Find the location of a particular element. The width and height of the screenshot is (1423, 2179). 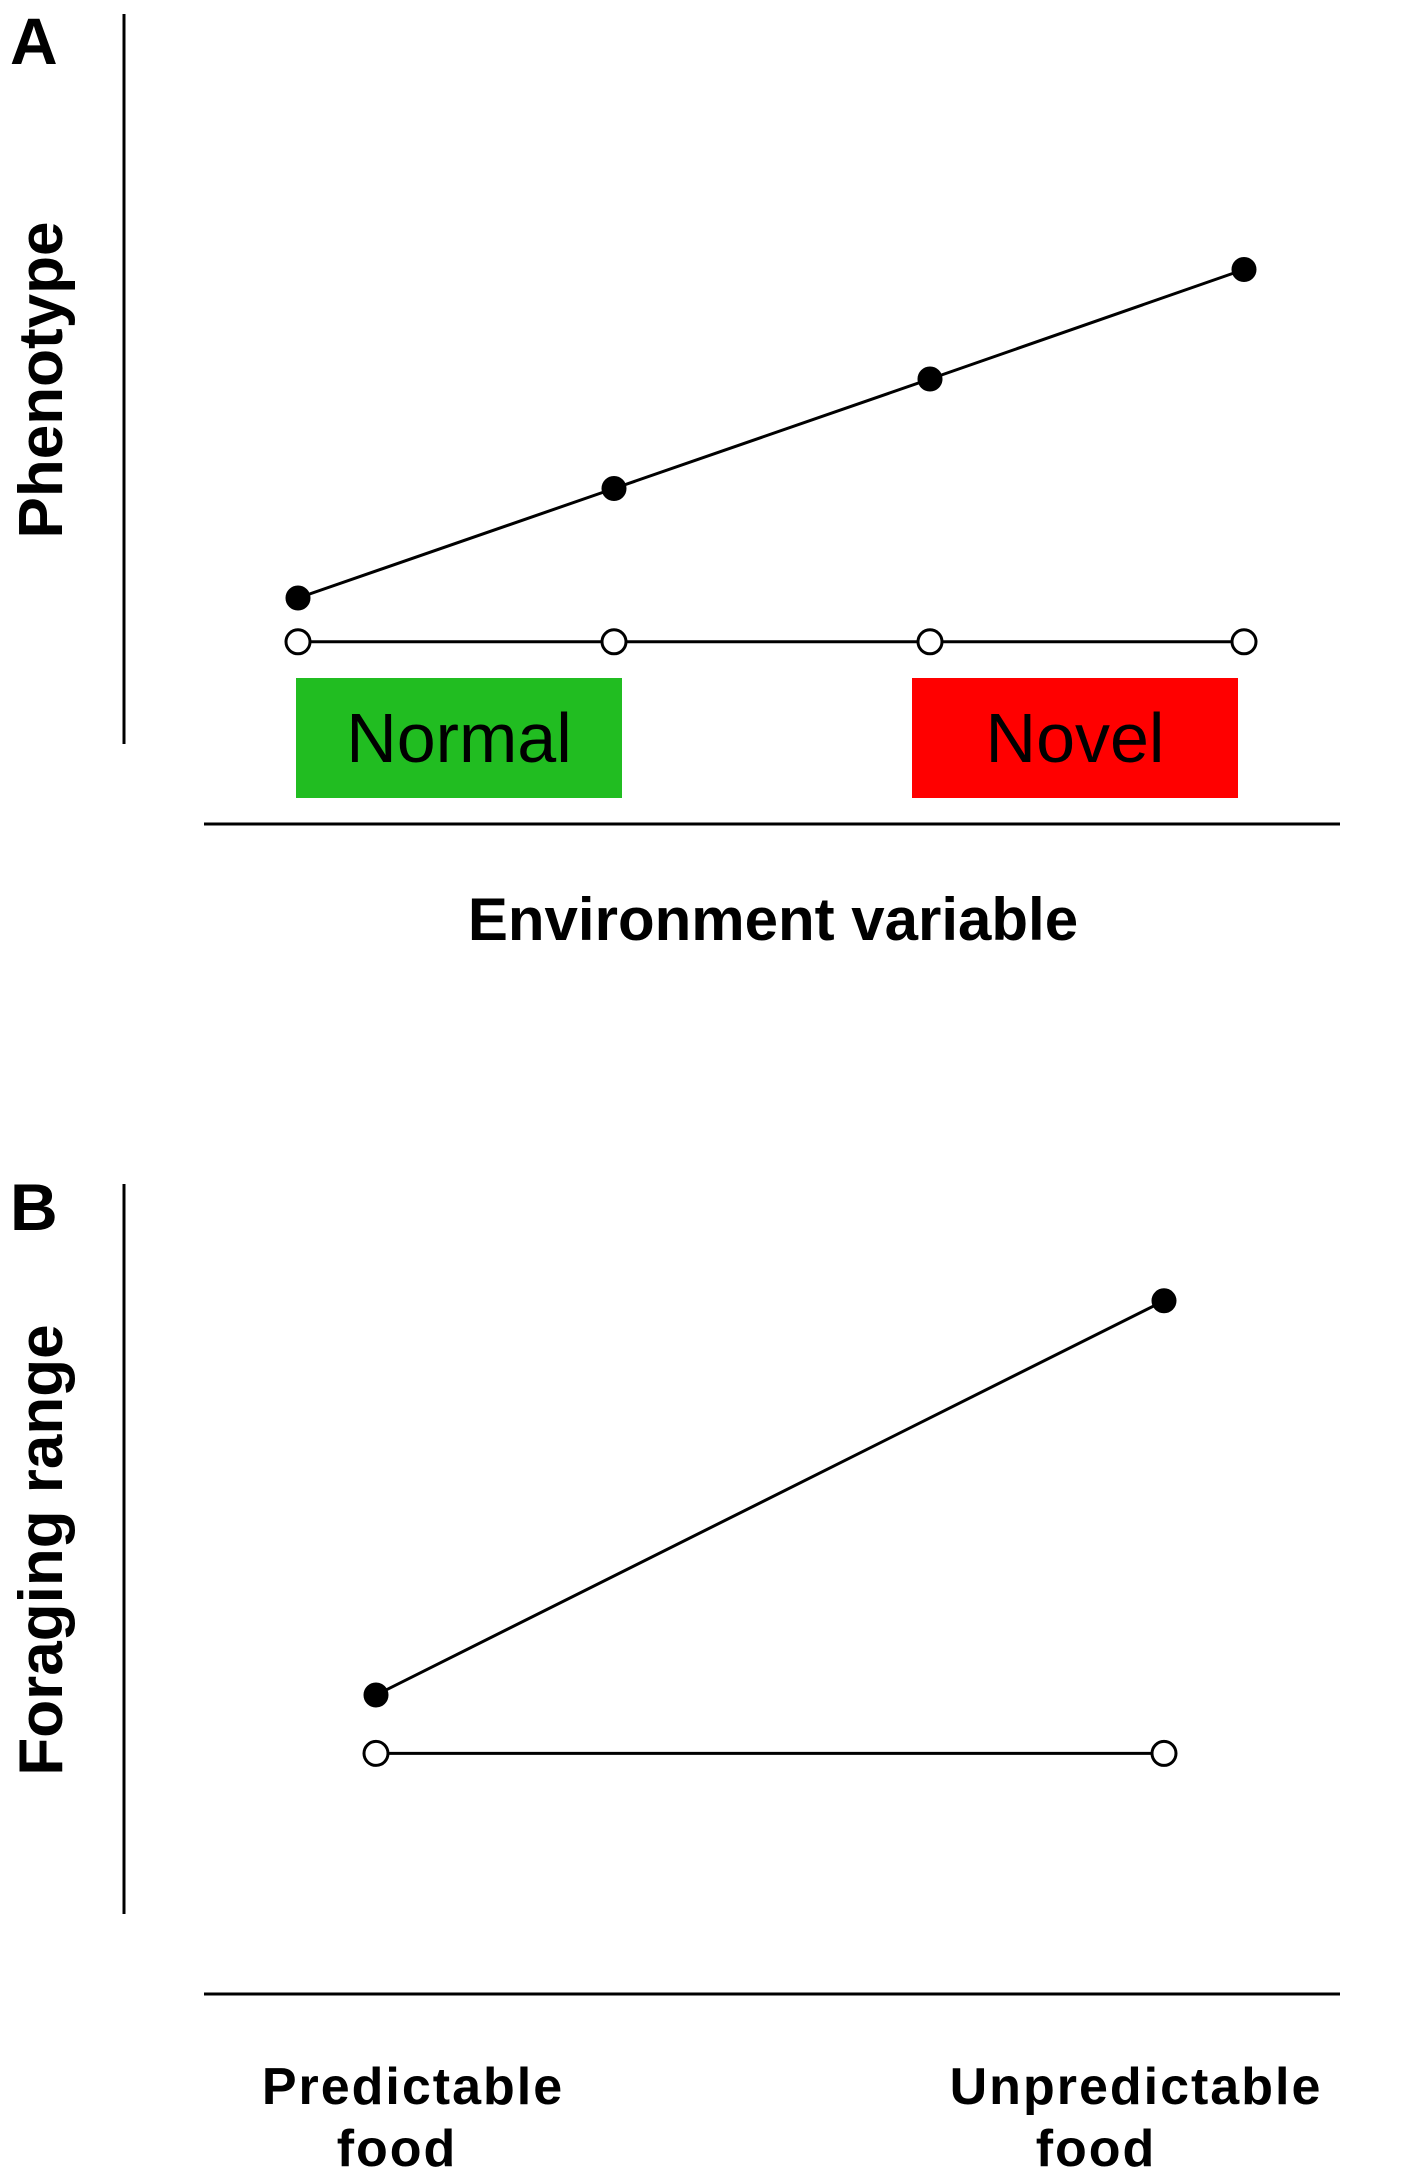

category-label-2-line-1: Unpredictable is located at coordinates (1136, 2087).